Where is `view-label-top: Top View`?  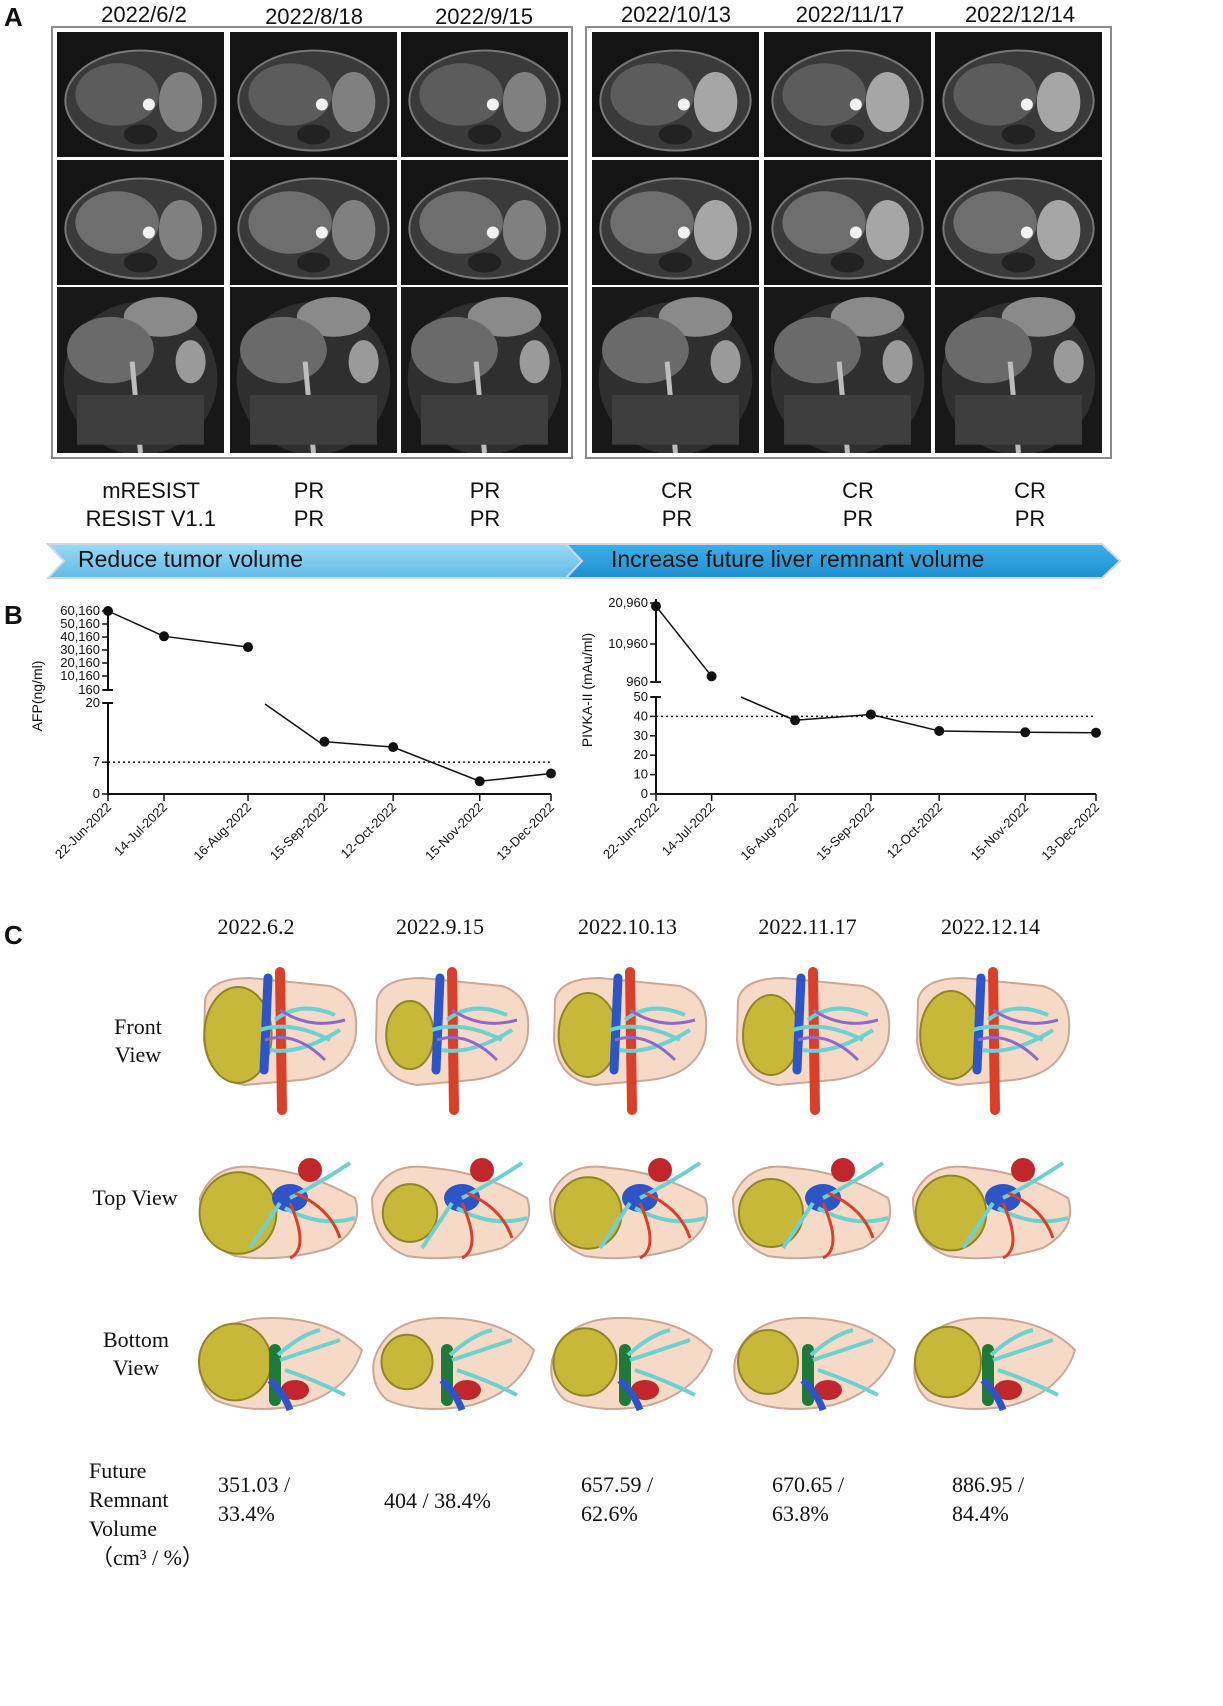 view-label-top: Top View is located at coordinates (135, 1198).